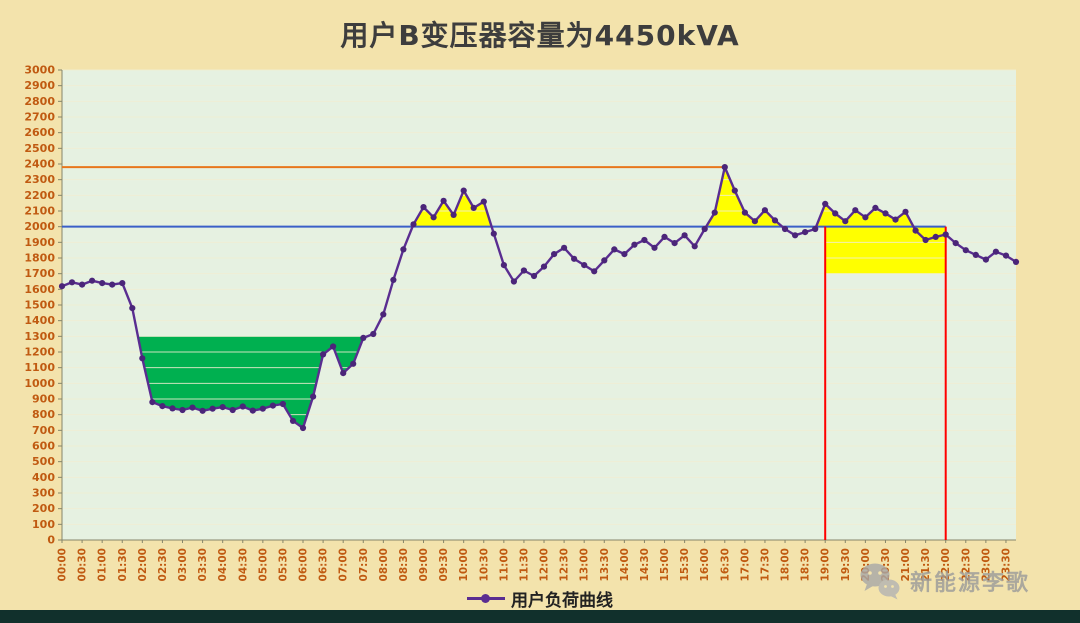 This screenshot has width=1080, height=623. What do you see at coordinates (39, 367) in the screenshot?
I see `y-axis-tick-label: 1100` at bounding box center [39, 367].